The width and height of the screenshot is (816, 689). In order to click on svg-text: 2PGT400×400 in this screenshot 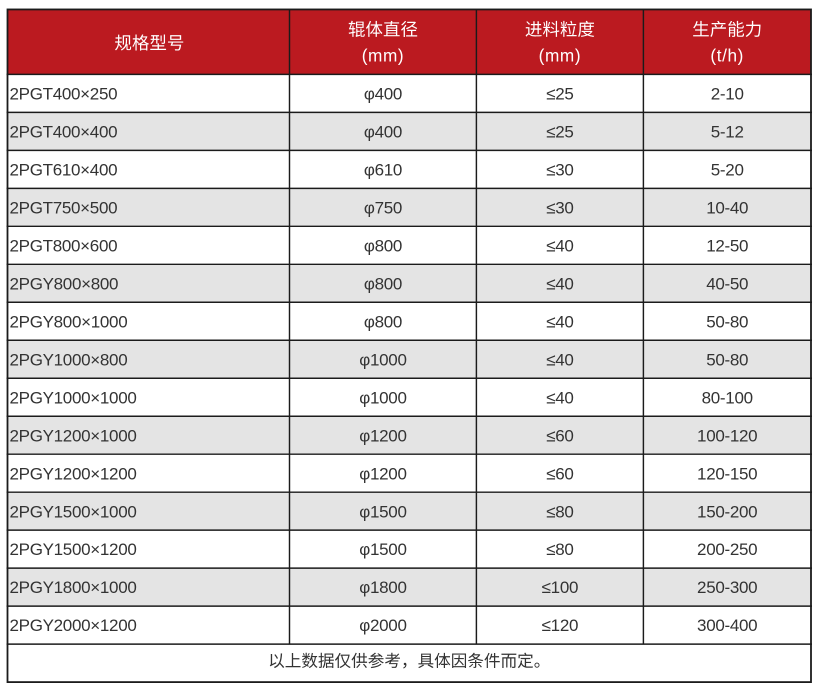, I will do `click(64, 131)`.